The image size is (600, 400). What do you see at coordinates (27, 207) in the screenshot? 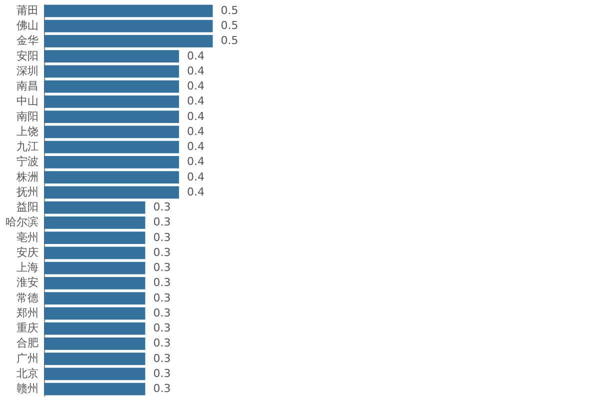
I see `y-tick-label: 益阳` at bounding box center [27, 207].